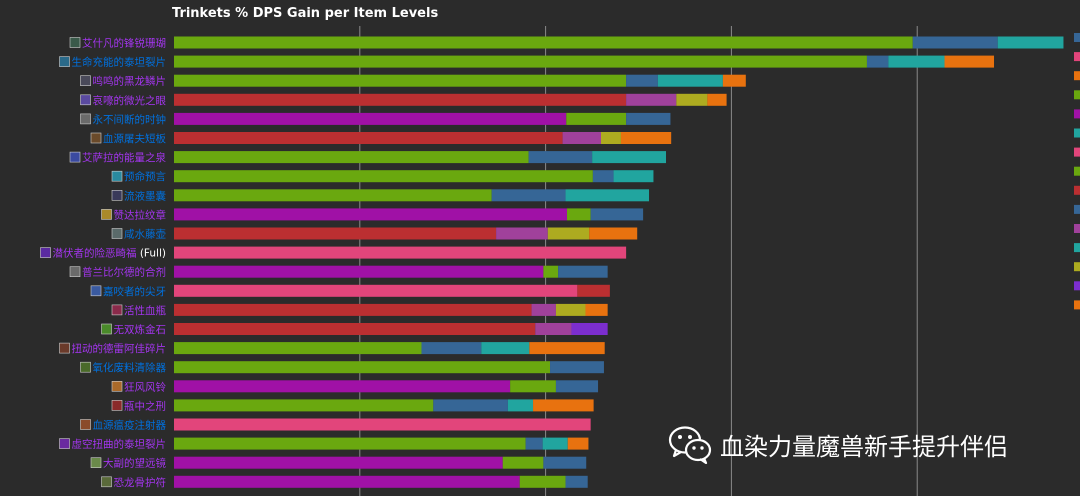 The width and height of the screenshot is (1080, 496). I want to click on category-label-14: 活性血瓶, so click(145, 310).